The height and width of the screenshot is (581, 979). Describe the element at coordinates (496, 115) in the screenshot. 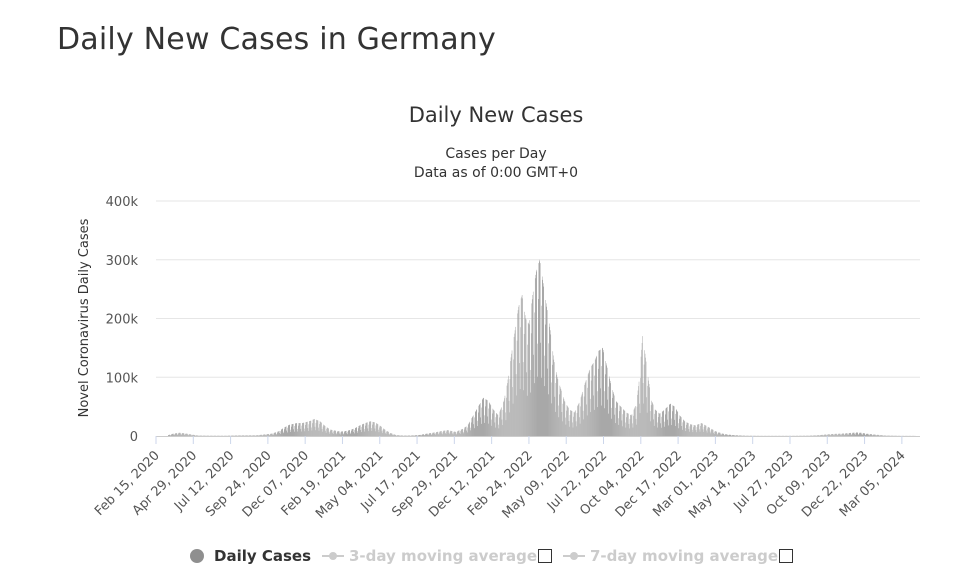

I see `chart-title: Daily New Cases` at that location.